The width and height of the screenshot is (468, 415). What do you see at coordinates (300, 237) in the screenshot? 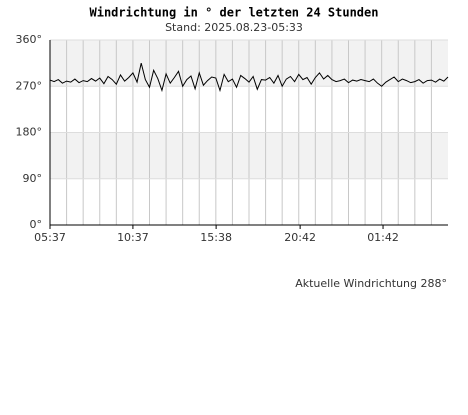
I see `x-tick-label: 20:42` at bounding box center [300, 237].